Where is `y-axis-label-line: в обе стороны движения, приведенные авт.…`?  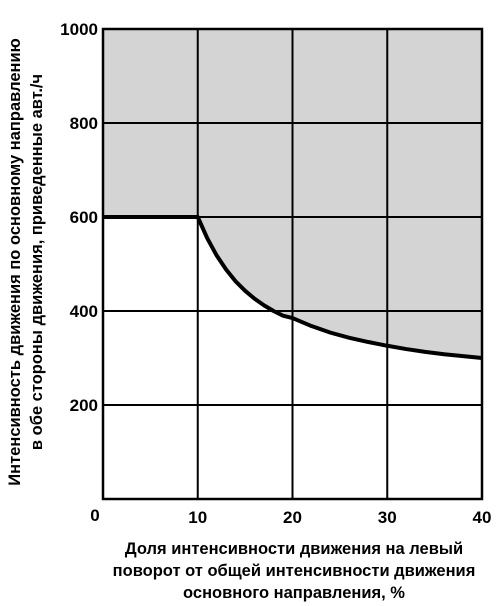
y-axis-label-line: в обе стороны движения, приведенные авт.… is located at coordinates (37, 262).